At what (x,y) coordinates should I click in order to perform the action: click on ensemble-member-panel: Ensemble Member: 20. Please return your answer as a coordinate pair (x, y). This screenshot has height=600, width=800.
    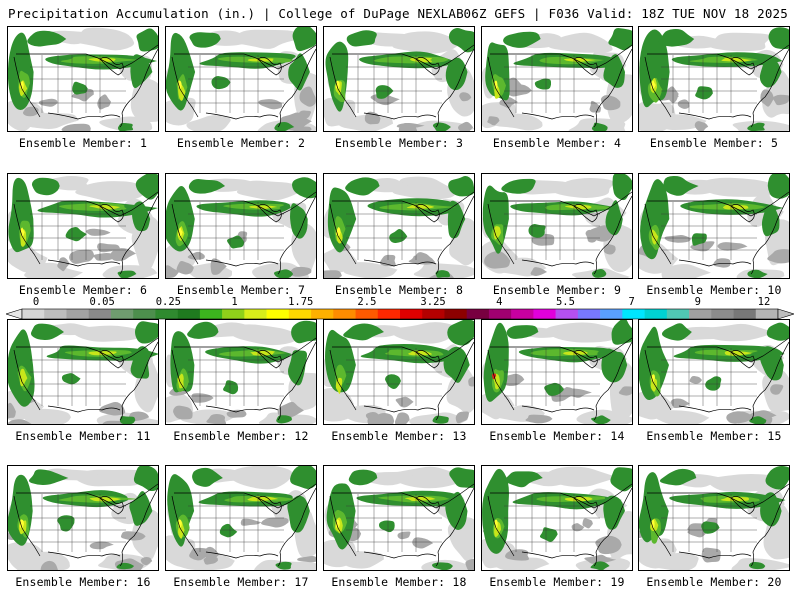
    Looking at the image, I should click on (714, 531).